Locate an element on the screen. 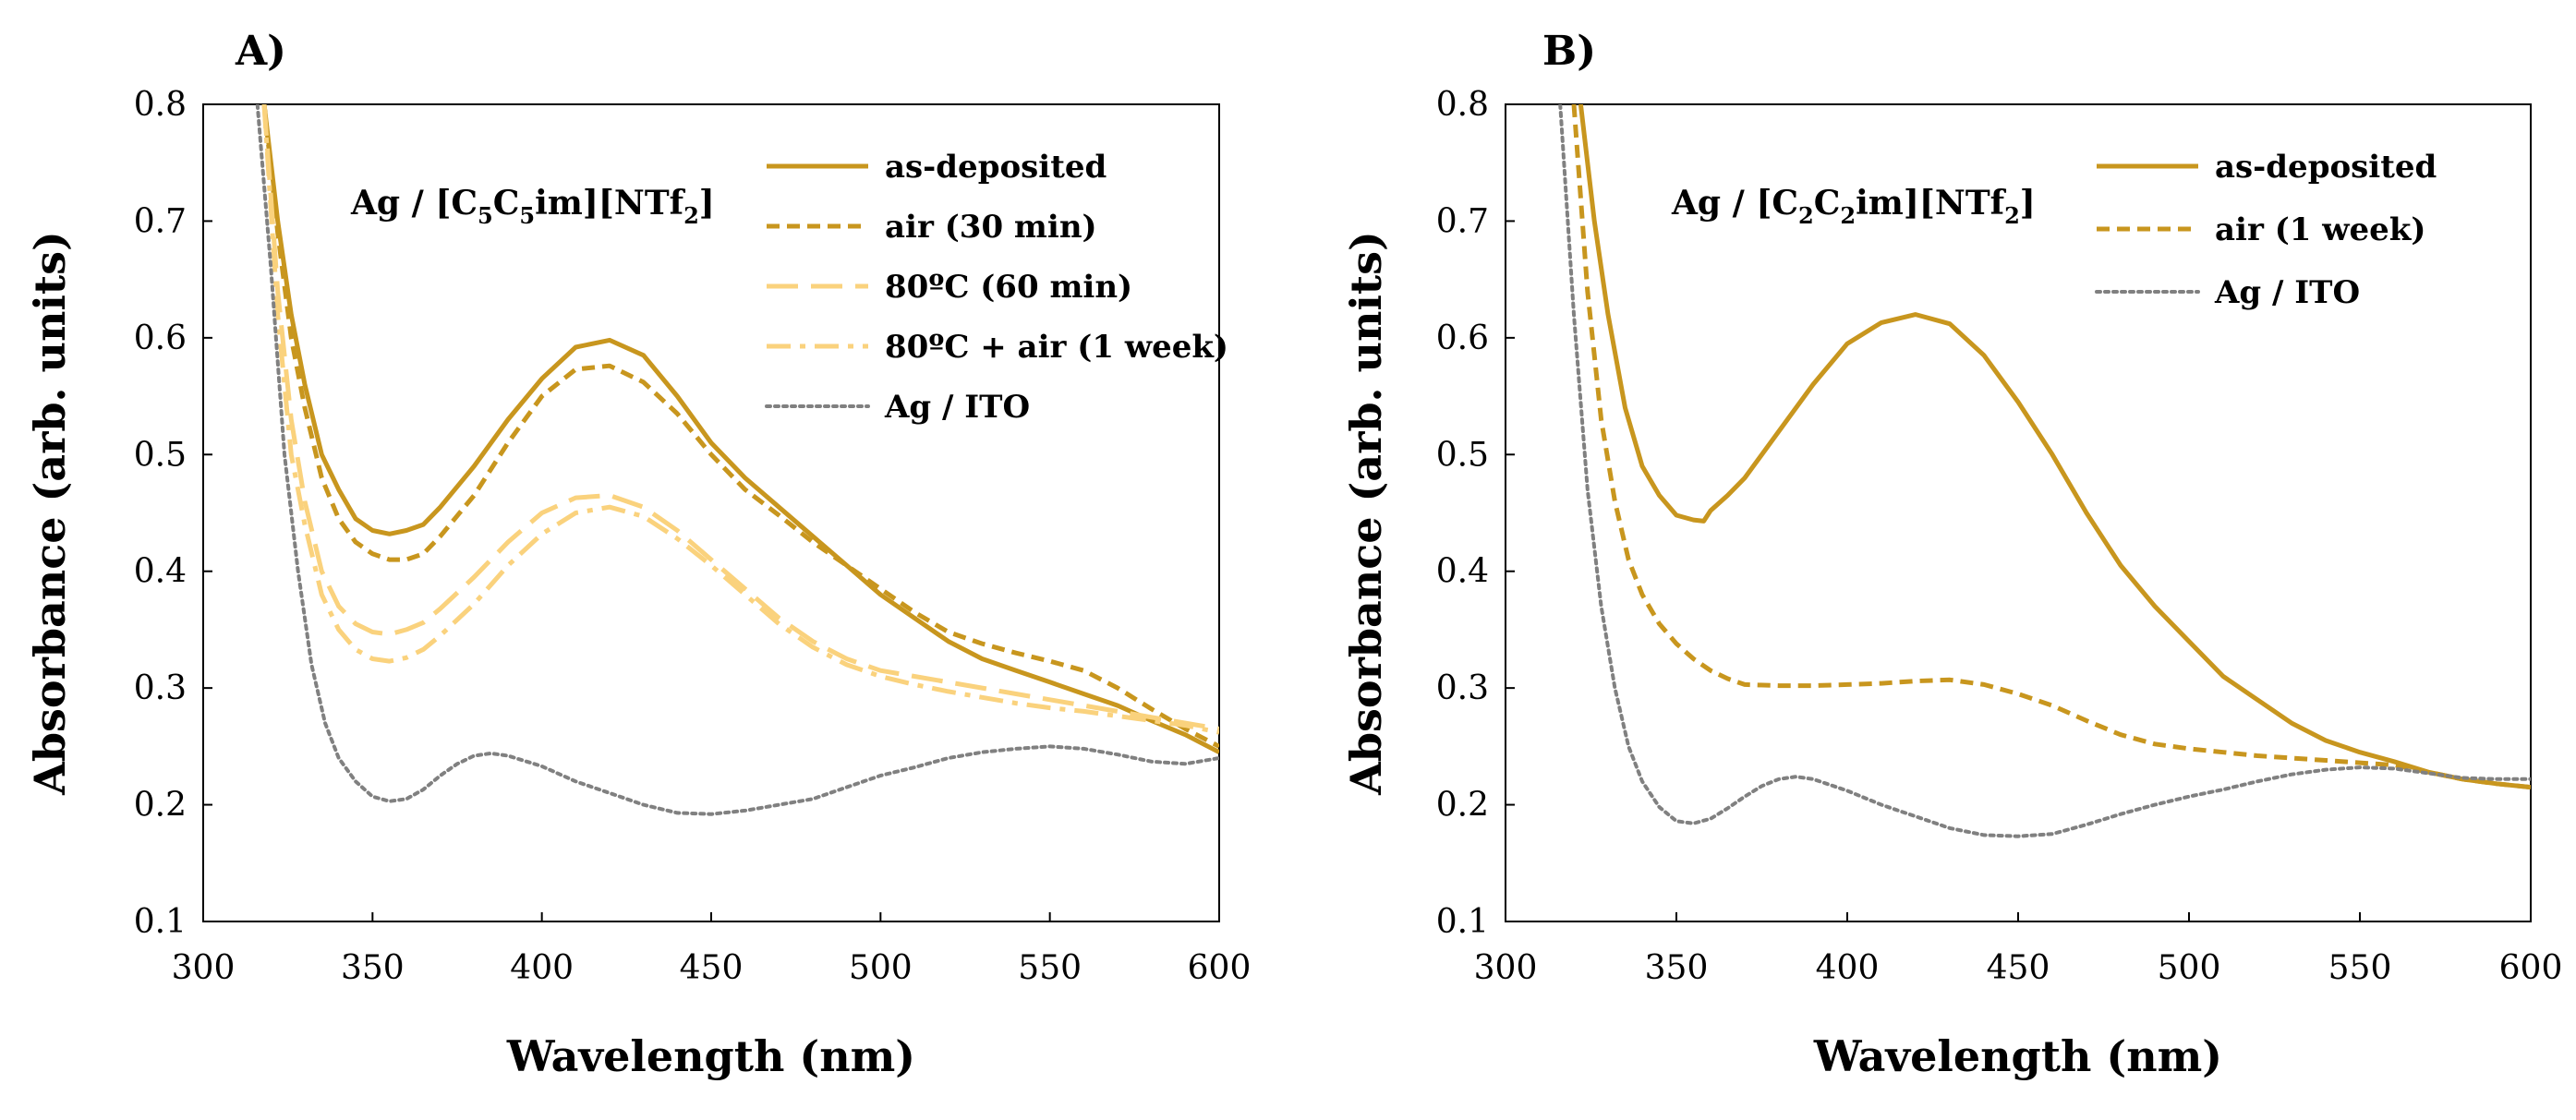 This screenshot has width=2576, height=1120. legend-entry: air (30 min) is located at coordinates (991, 227).